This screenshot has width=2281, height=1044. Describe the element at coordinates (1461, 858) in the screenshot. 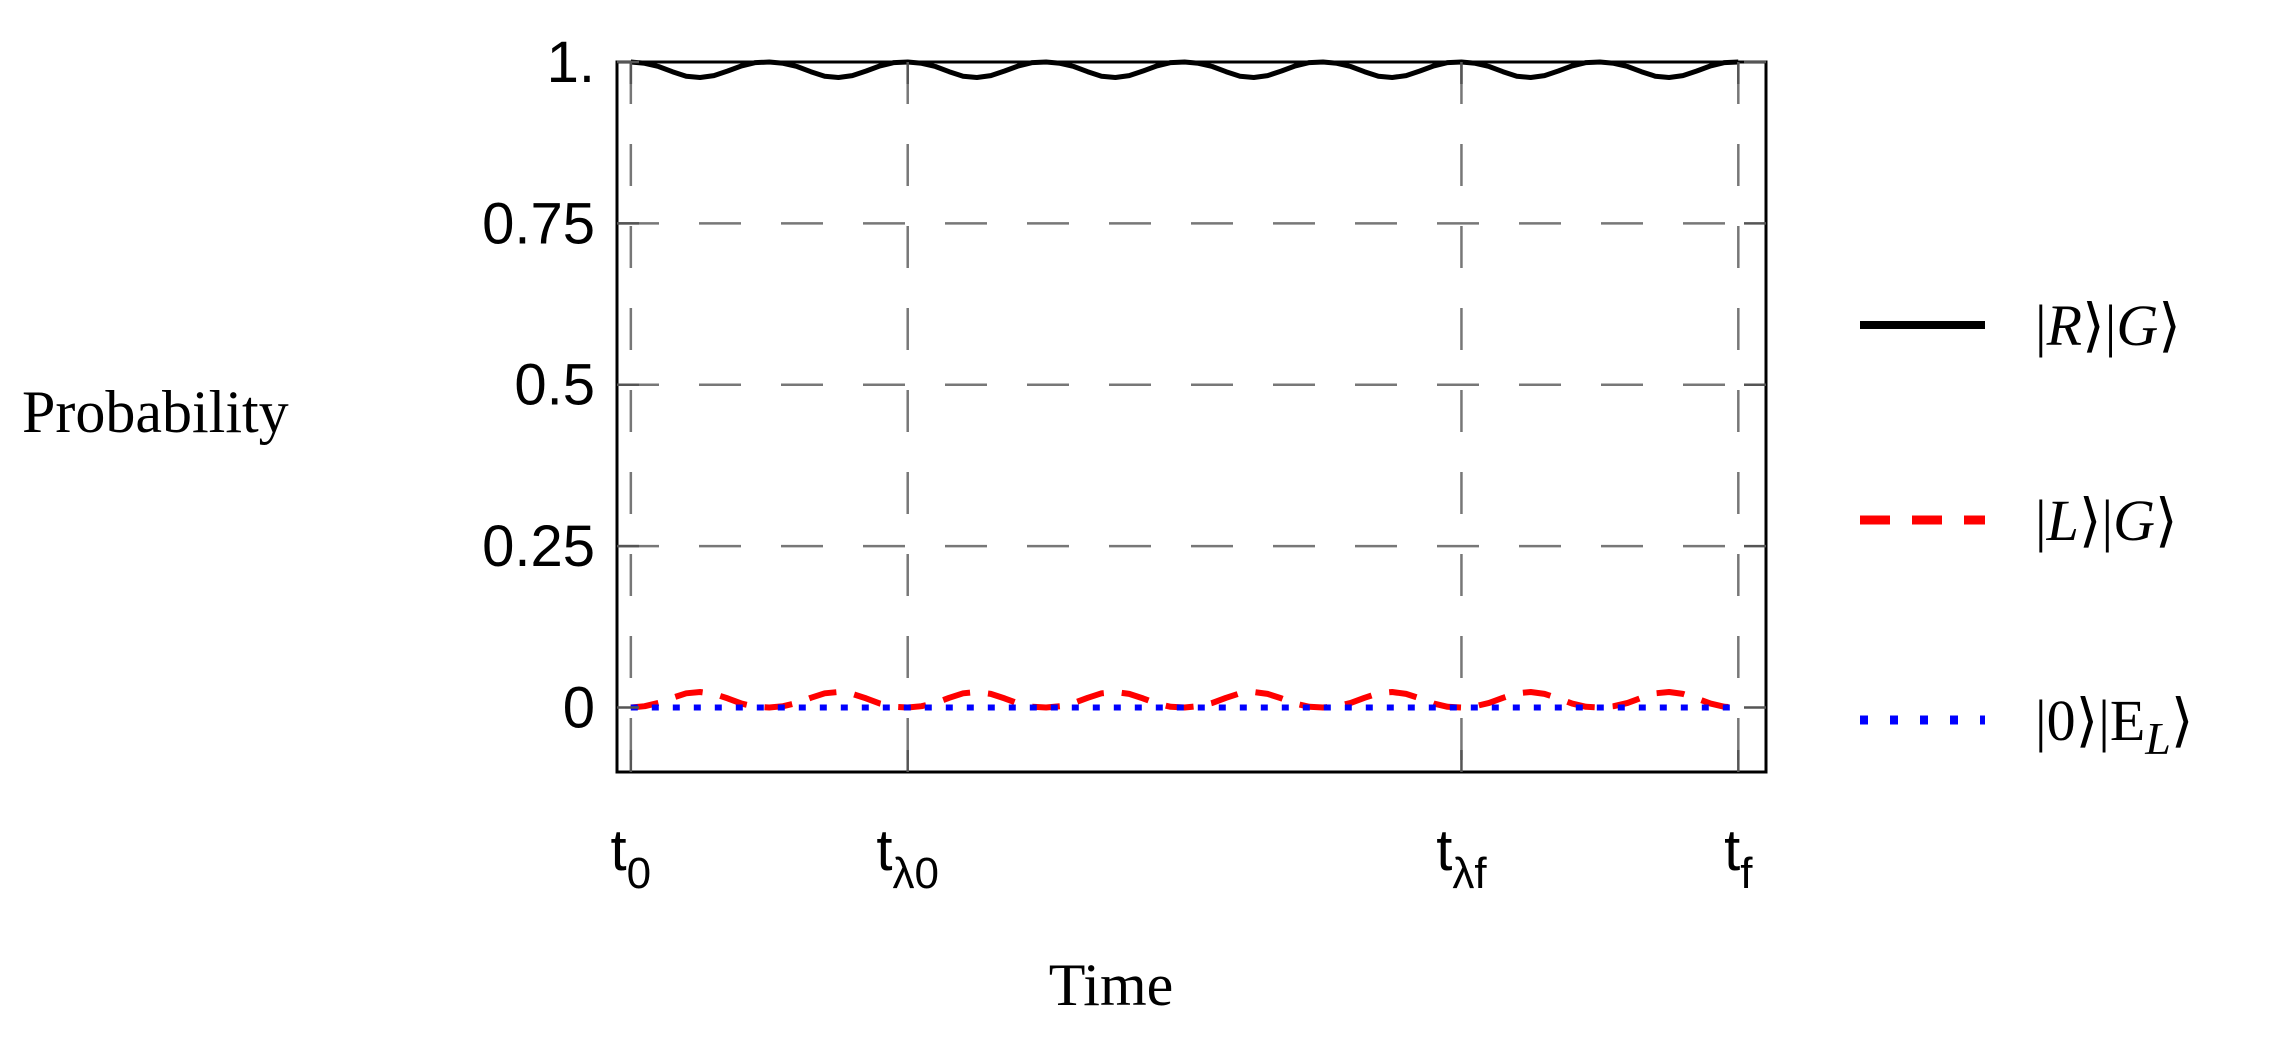

I see `x-tick-label: tλf` at that location.